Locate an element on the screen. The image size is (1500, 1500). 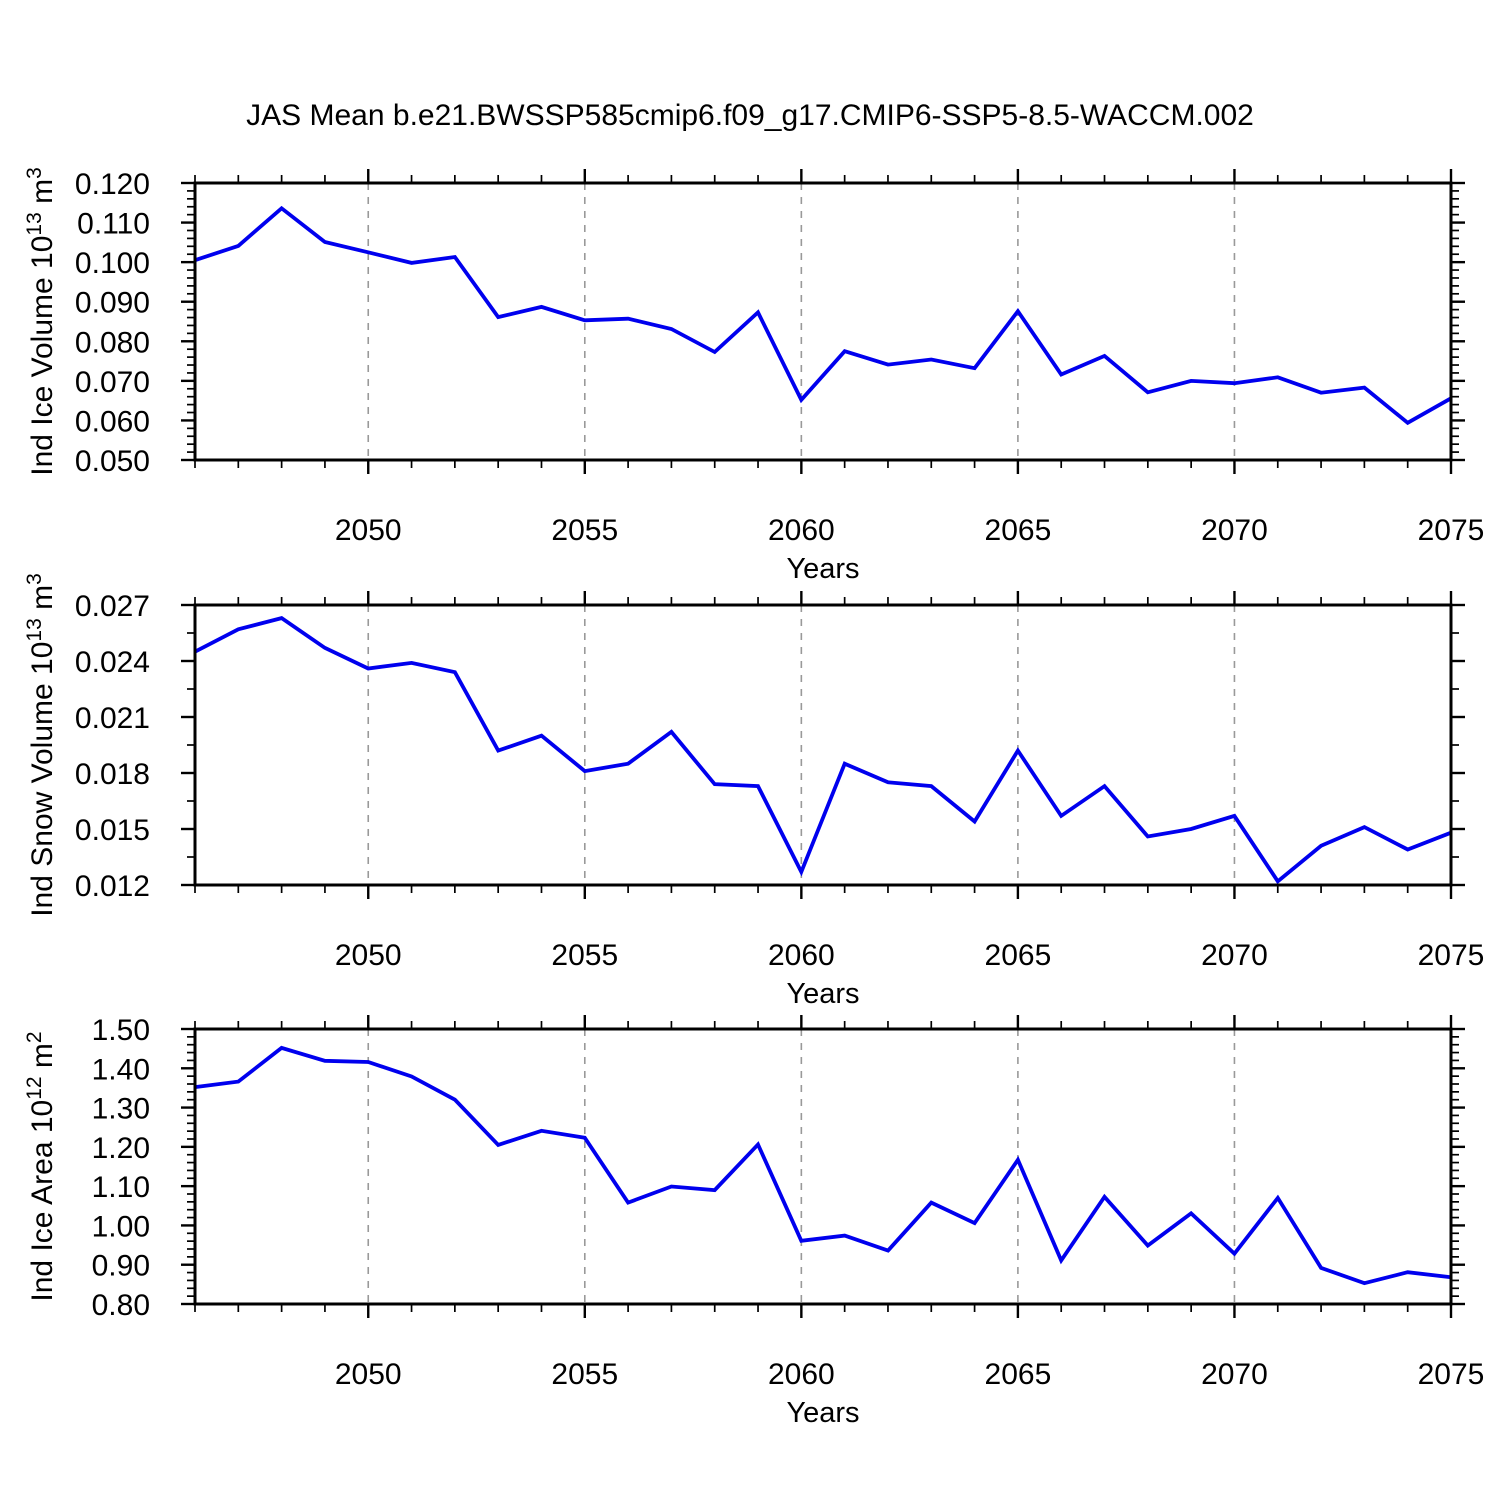
ind-ice-volume-y-axis-title: Ind Ice Volume 1013 m3 is located at coordinates (41, 321).